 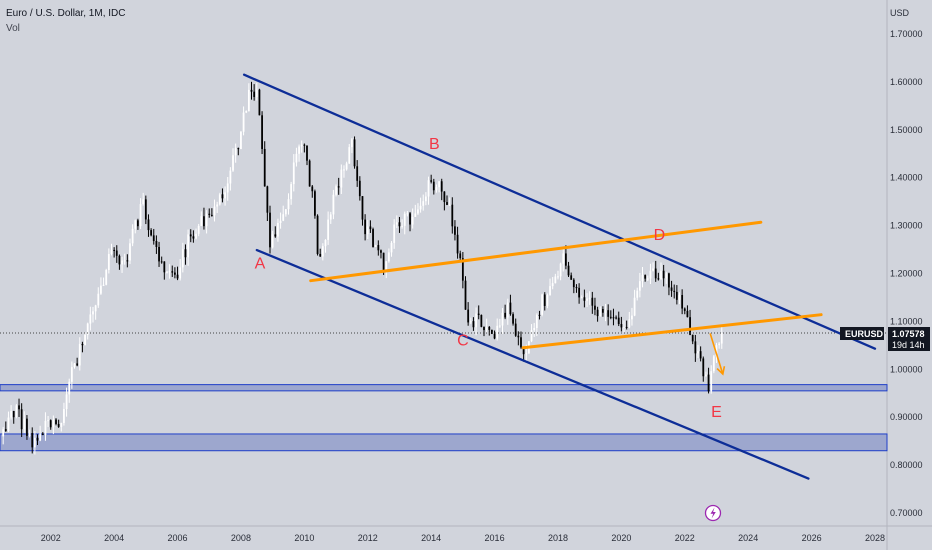 What do you see at coordinates (241, 538) in the screenshot?
I see `time-tick-label: 2008` at bounding box center [241, 538].